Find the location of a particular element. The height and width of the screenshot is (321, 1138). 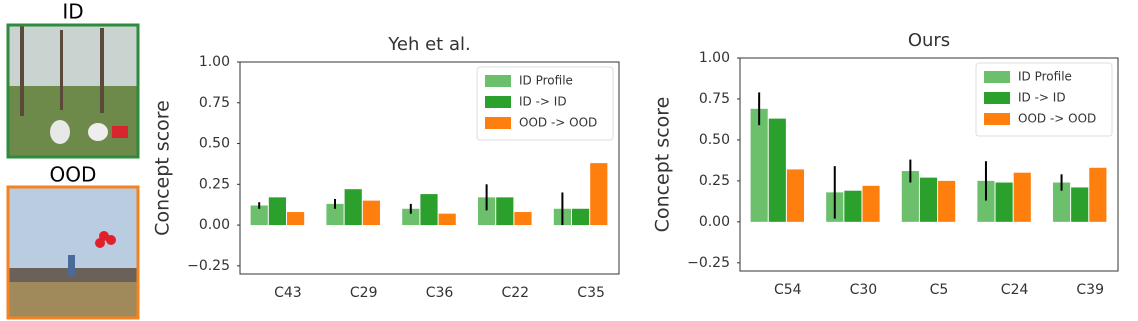

x-tick-label: C29 is located at coordinates (364, 293).